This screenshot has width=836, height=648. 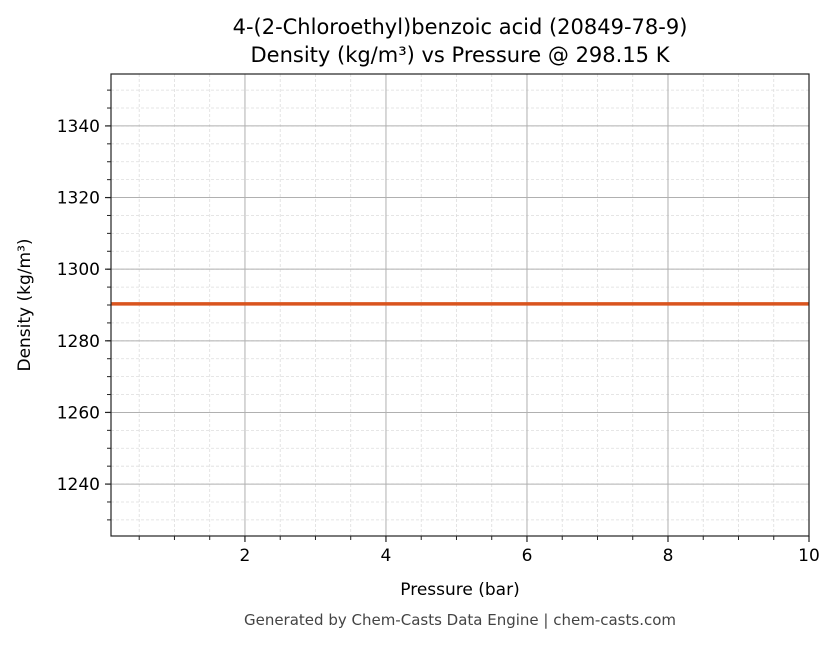 What do you see at coordinates (460, 55) in the screenshot?
I see `chart-subtitle: Density (kg/m³) vs Pressure @ 298.15 K` at bounding box center [460, 55].